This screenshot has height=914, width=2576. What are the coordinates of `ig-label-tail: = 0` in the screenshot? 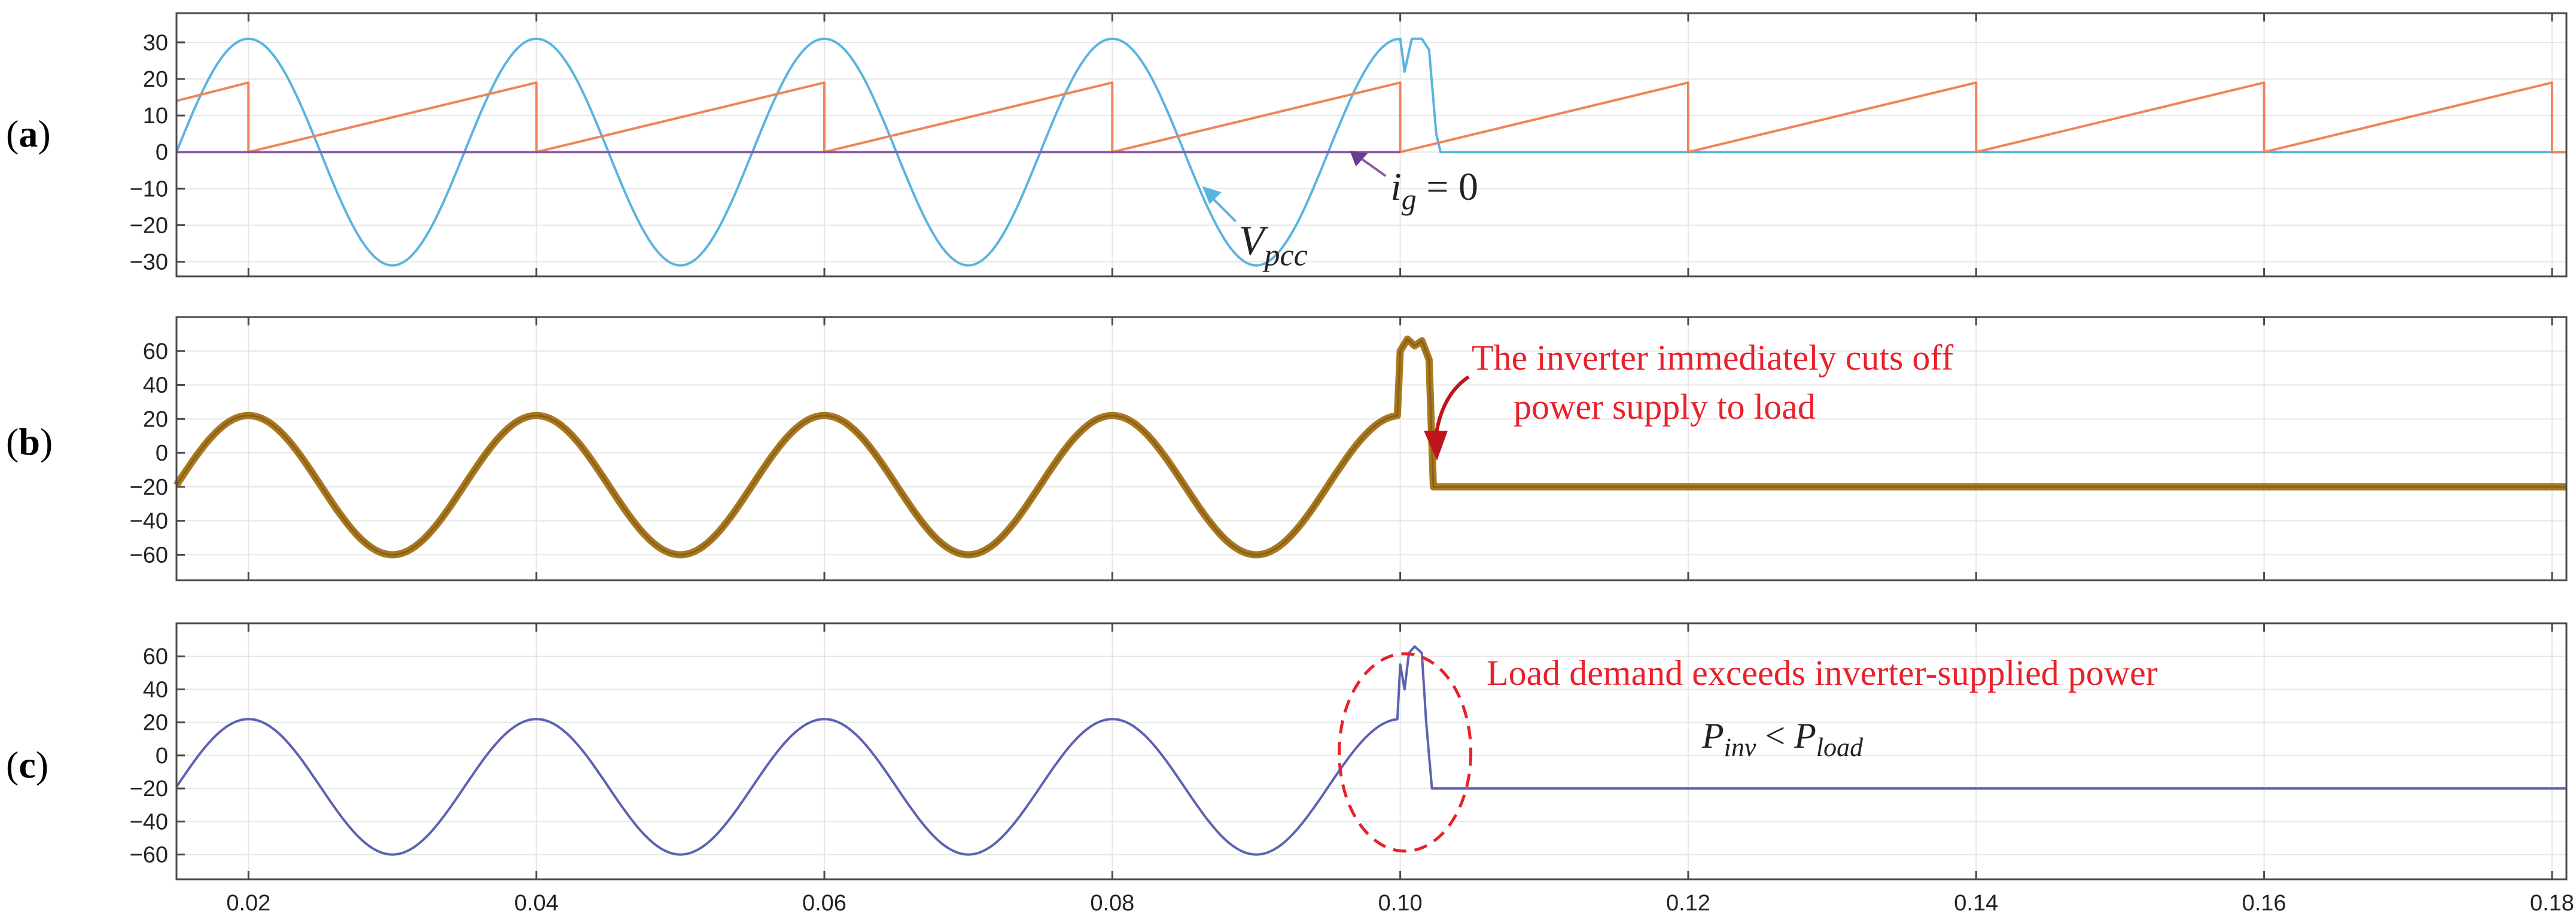 It's located at (1447, 187).